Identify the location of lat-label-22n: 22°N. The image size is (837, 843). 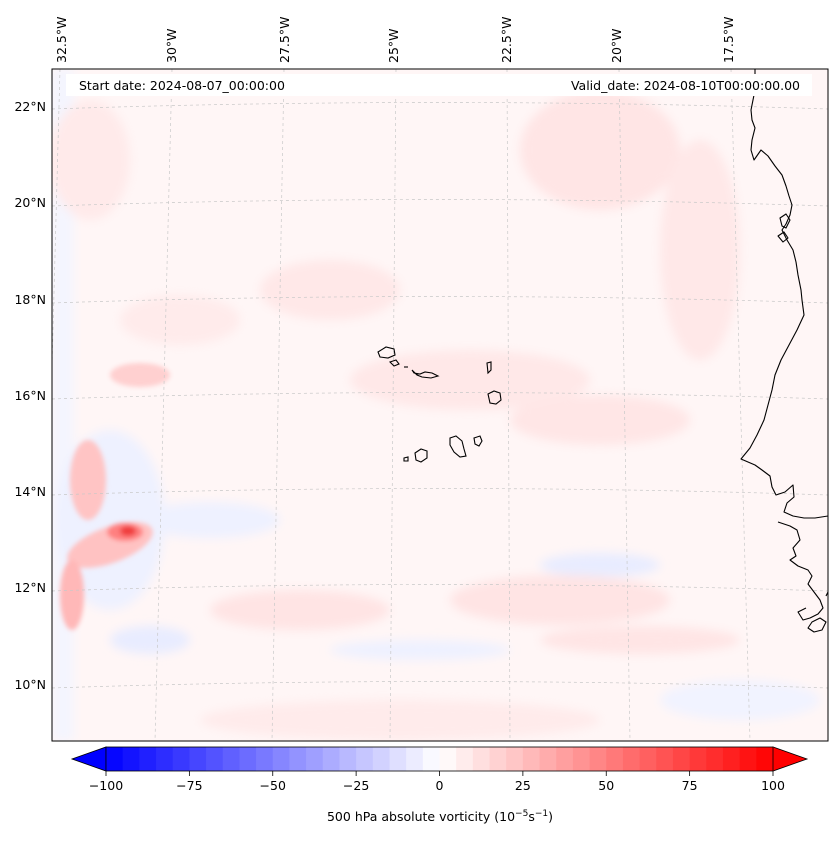
(30, 106).